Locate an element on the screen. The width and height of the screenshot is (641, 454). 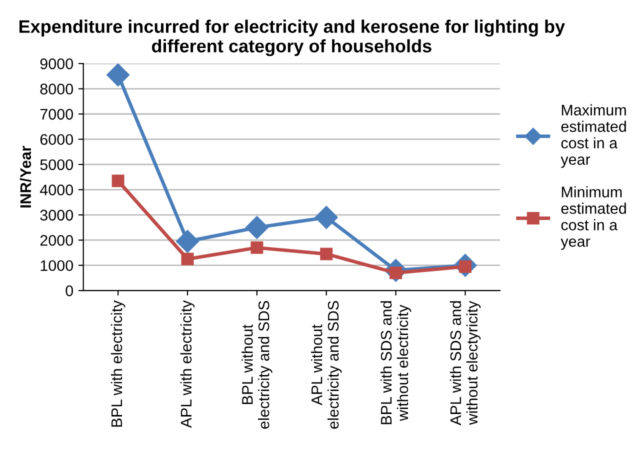
y-tick-label: 2000 is located at coordinates (57, 240).